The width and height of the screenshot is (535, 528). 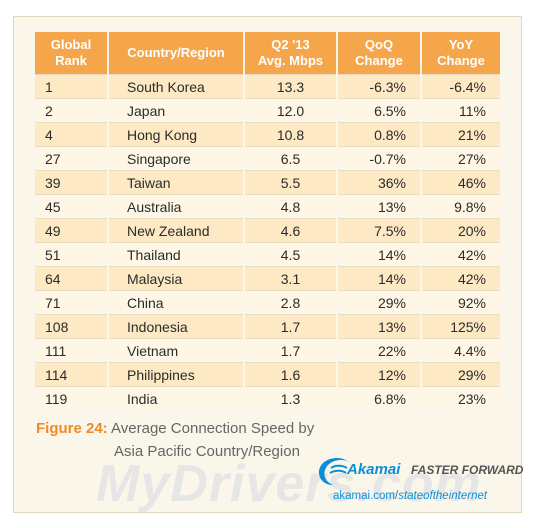 I want to click on table-row: 2 Japan 12.0 6.5% 11%, so click(x=267, y=110).